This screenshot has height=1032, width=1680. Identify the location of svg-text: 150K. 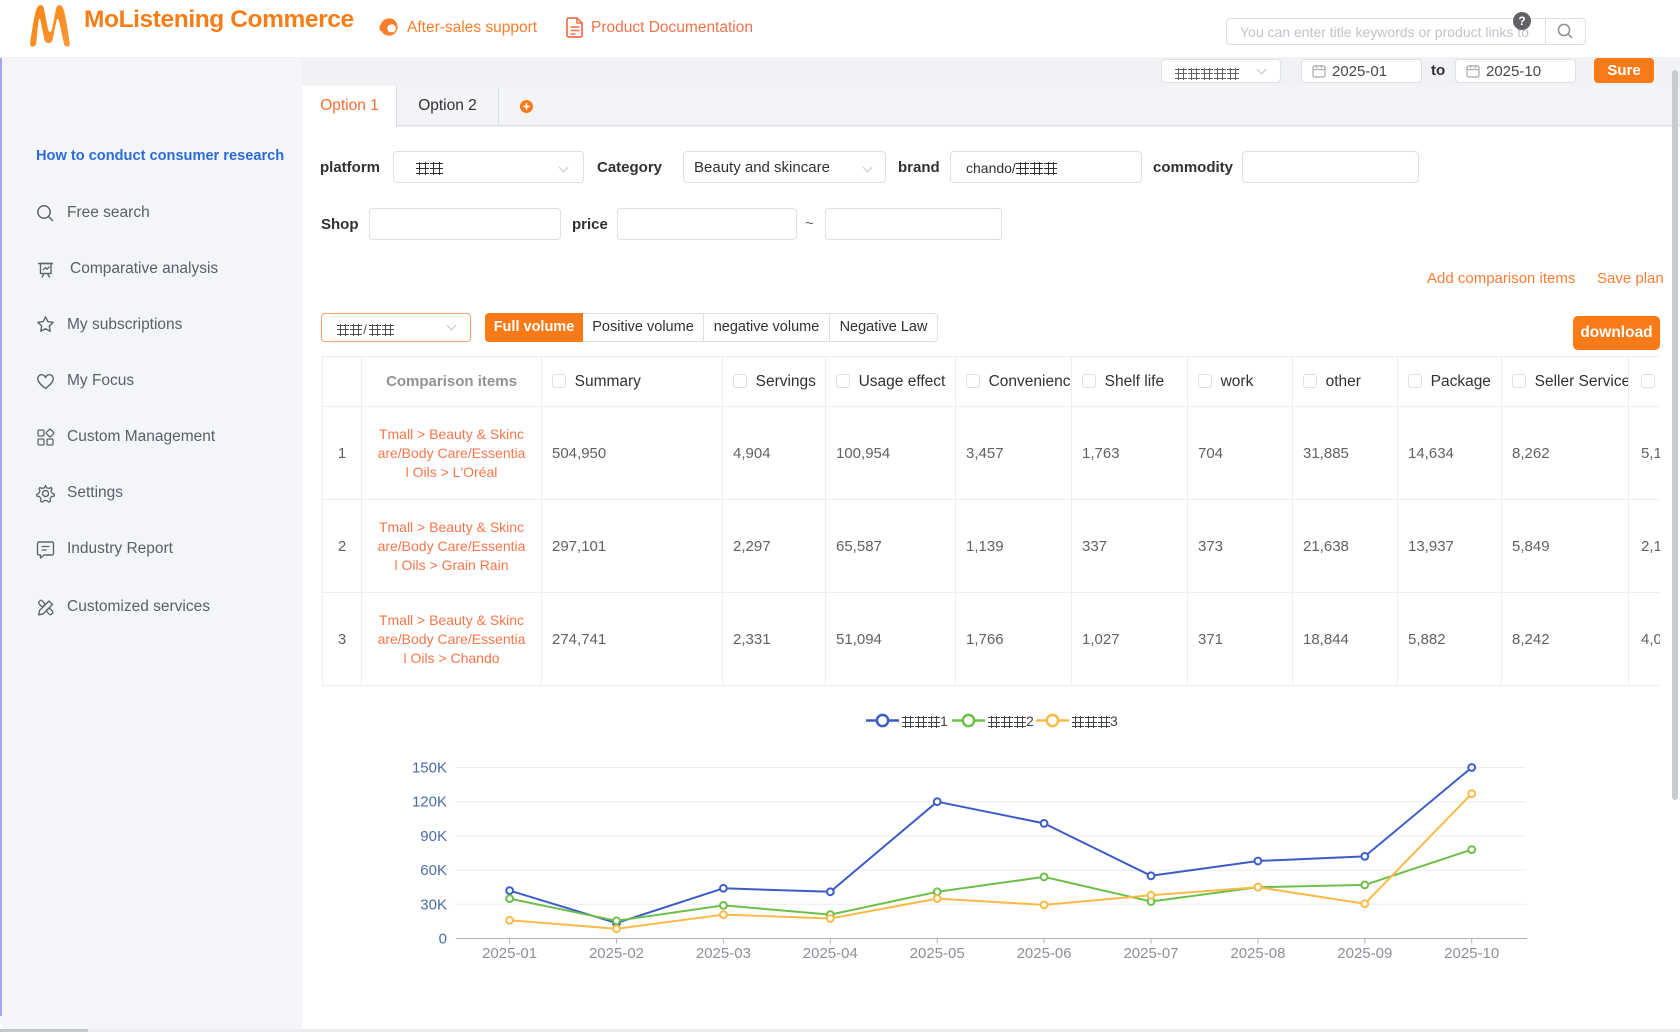
(429, 768).